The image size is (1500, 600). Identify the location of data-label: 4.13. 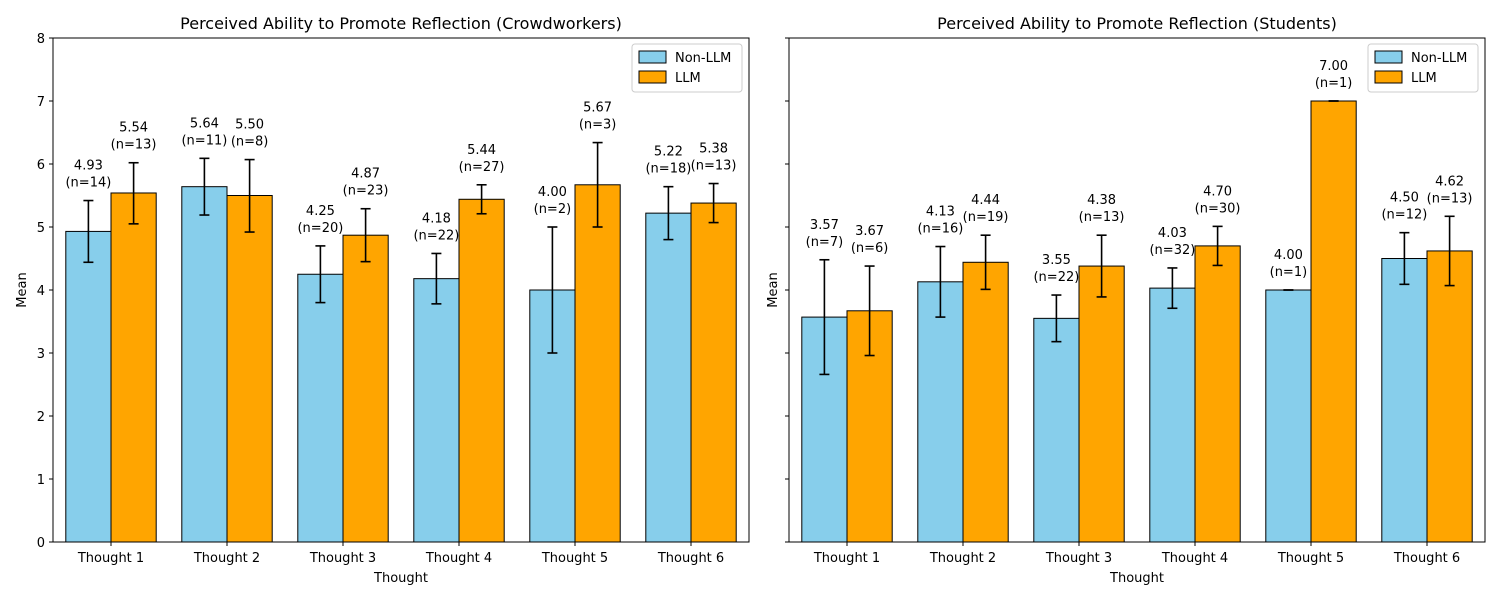
(940, 212).